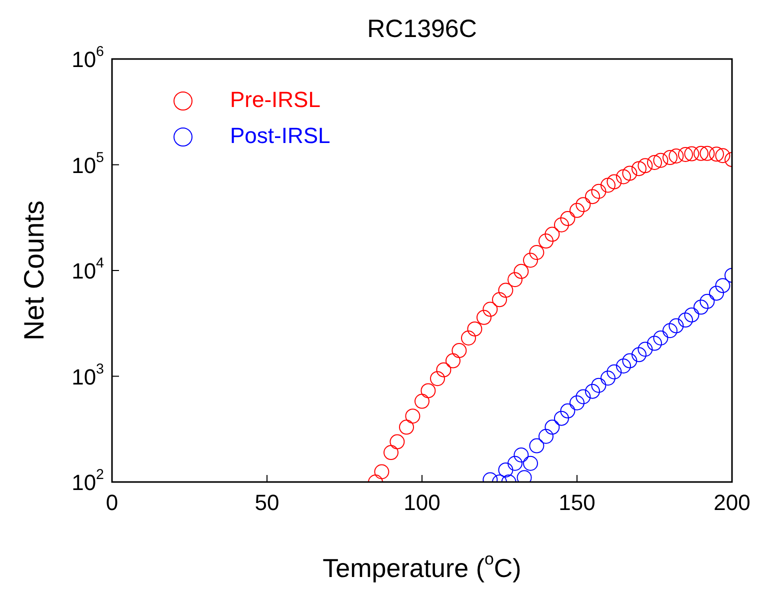  What do you see at coordinates (732, 503) in the screenshot?
I see `x-tick-label: 200` at bounding box center [732, 503].